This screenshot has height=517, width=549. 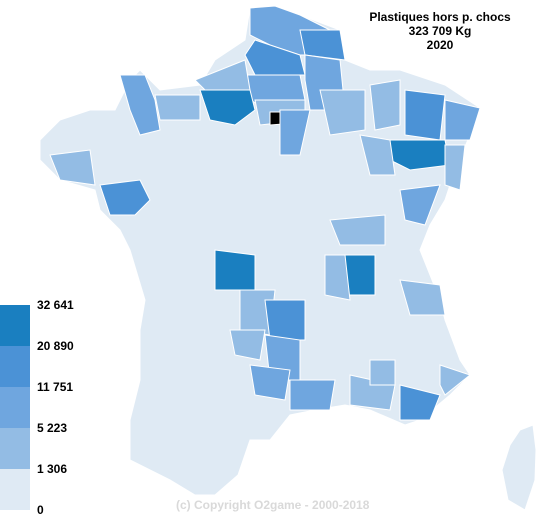 I want to click on map-title: Plastiques hors p. chocs, so click(x=440, y=17).